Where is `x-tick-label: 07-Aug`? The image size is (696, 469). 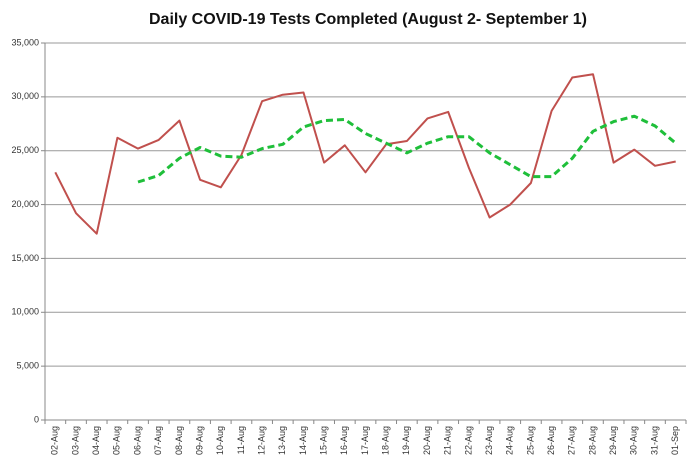 x-tick-label: 07-Aug is located at coordinates (158, 440).